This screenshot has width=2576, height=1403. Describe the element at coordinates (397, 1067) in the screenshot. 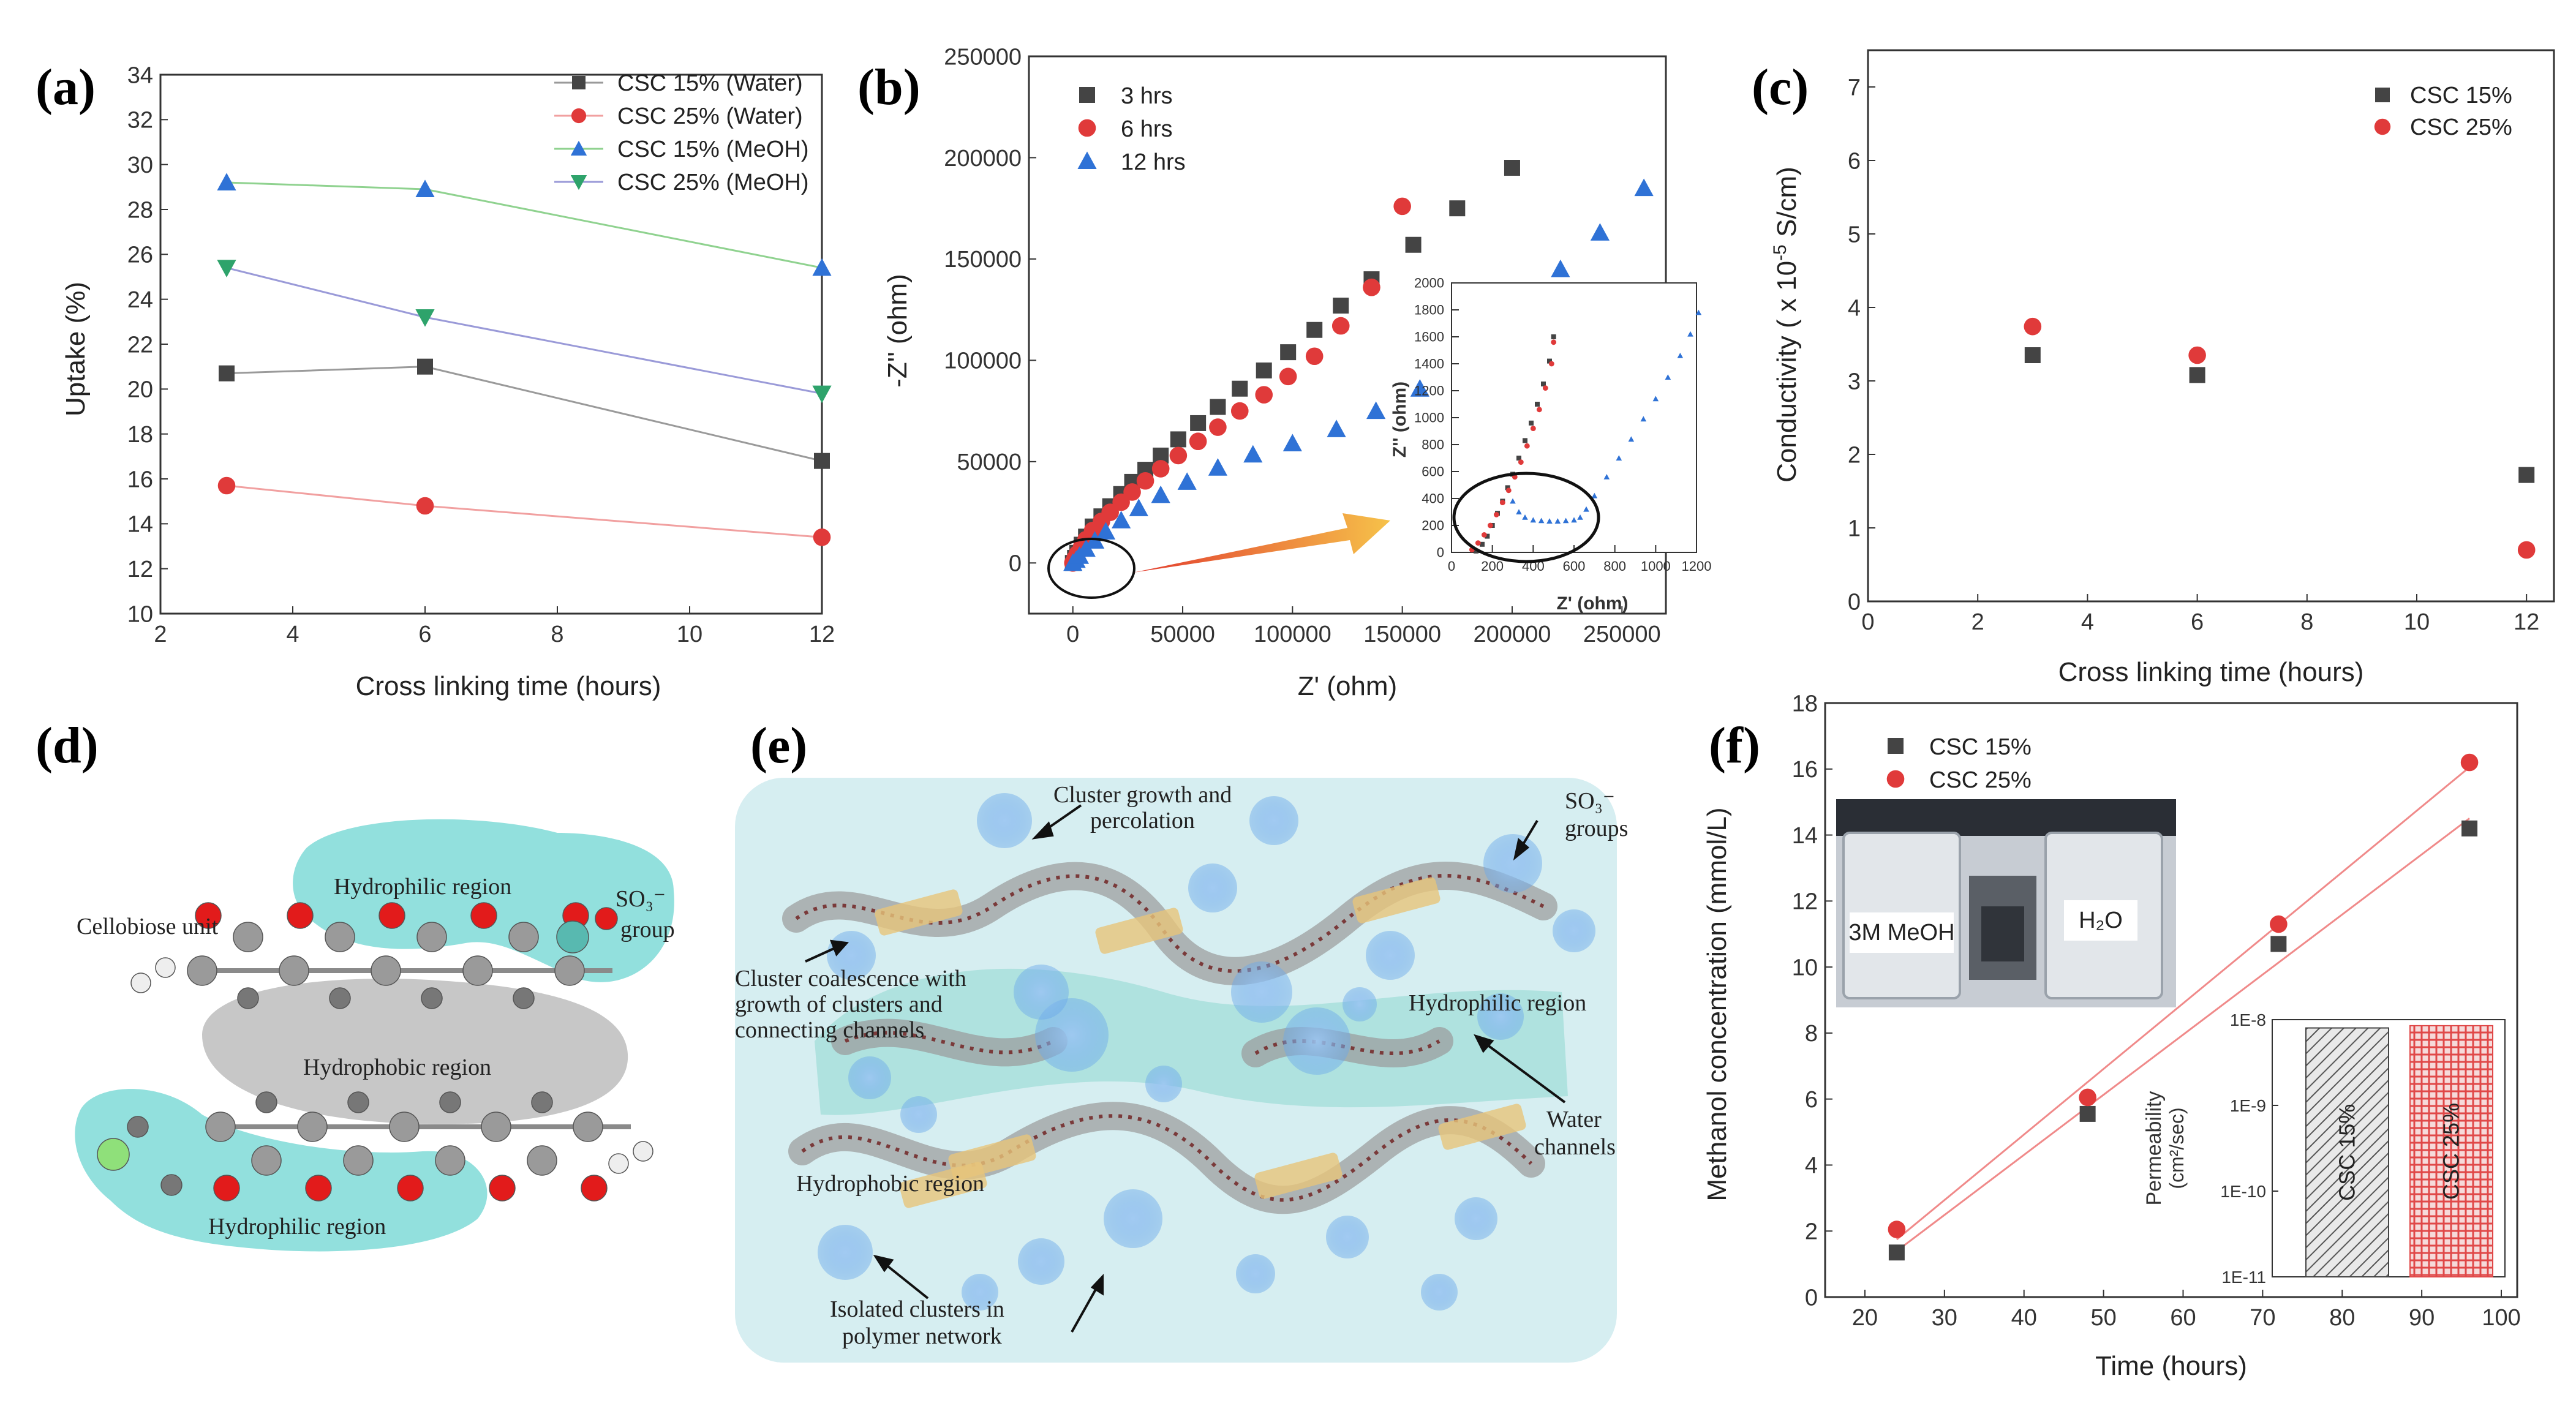

I see `label-hydrophobic: Hydrophobic region` at that location.